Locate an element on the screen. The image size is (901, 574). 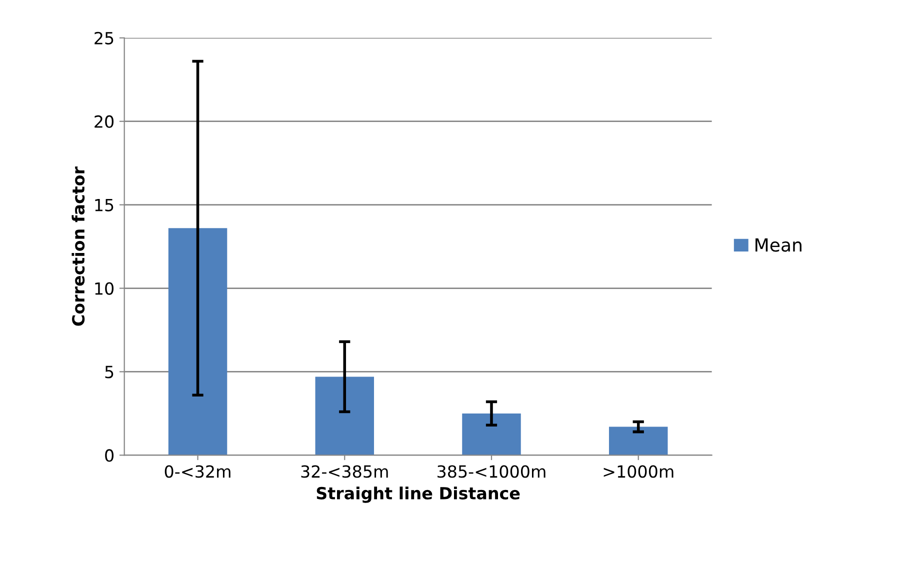
x-tick-label: >1000m is located at coordinates (639, 471).